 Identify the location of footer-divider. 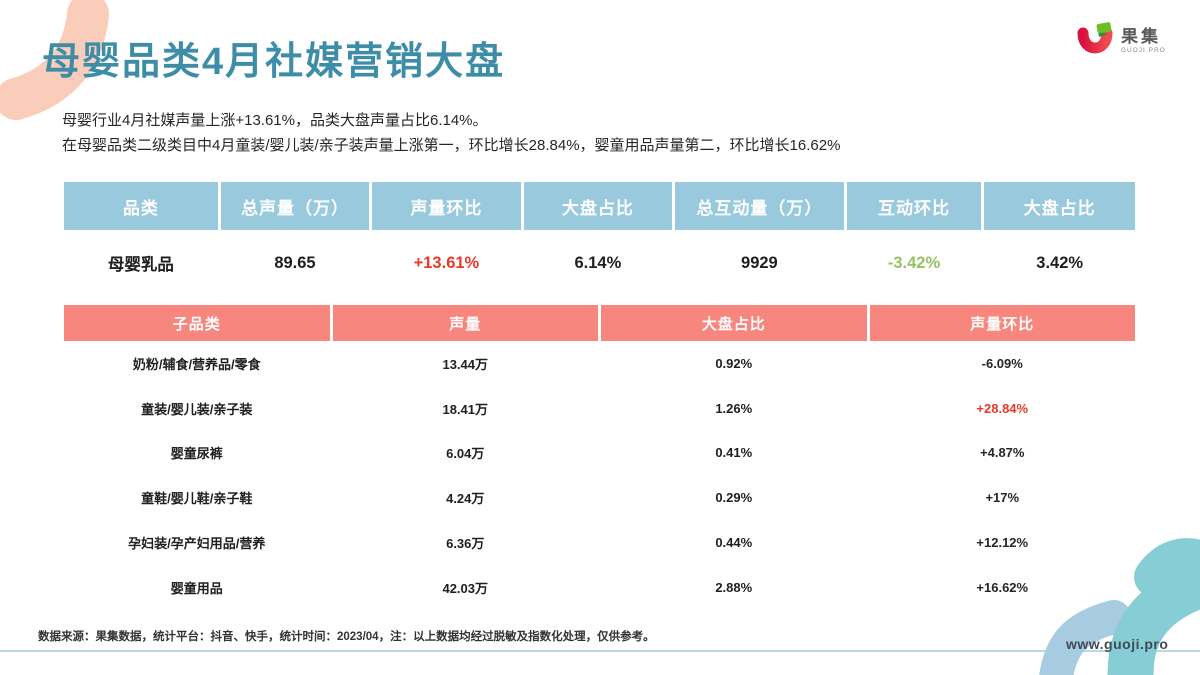
(600, 651).